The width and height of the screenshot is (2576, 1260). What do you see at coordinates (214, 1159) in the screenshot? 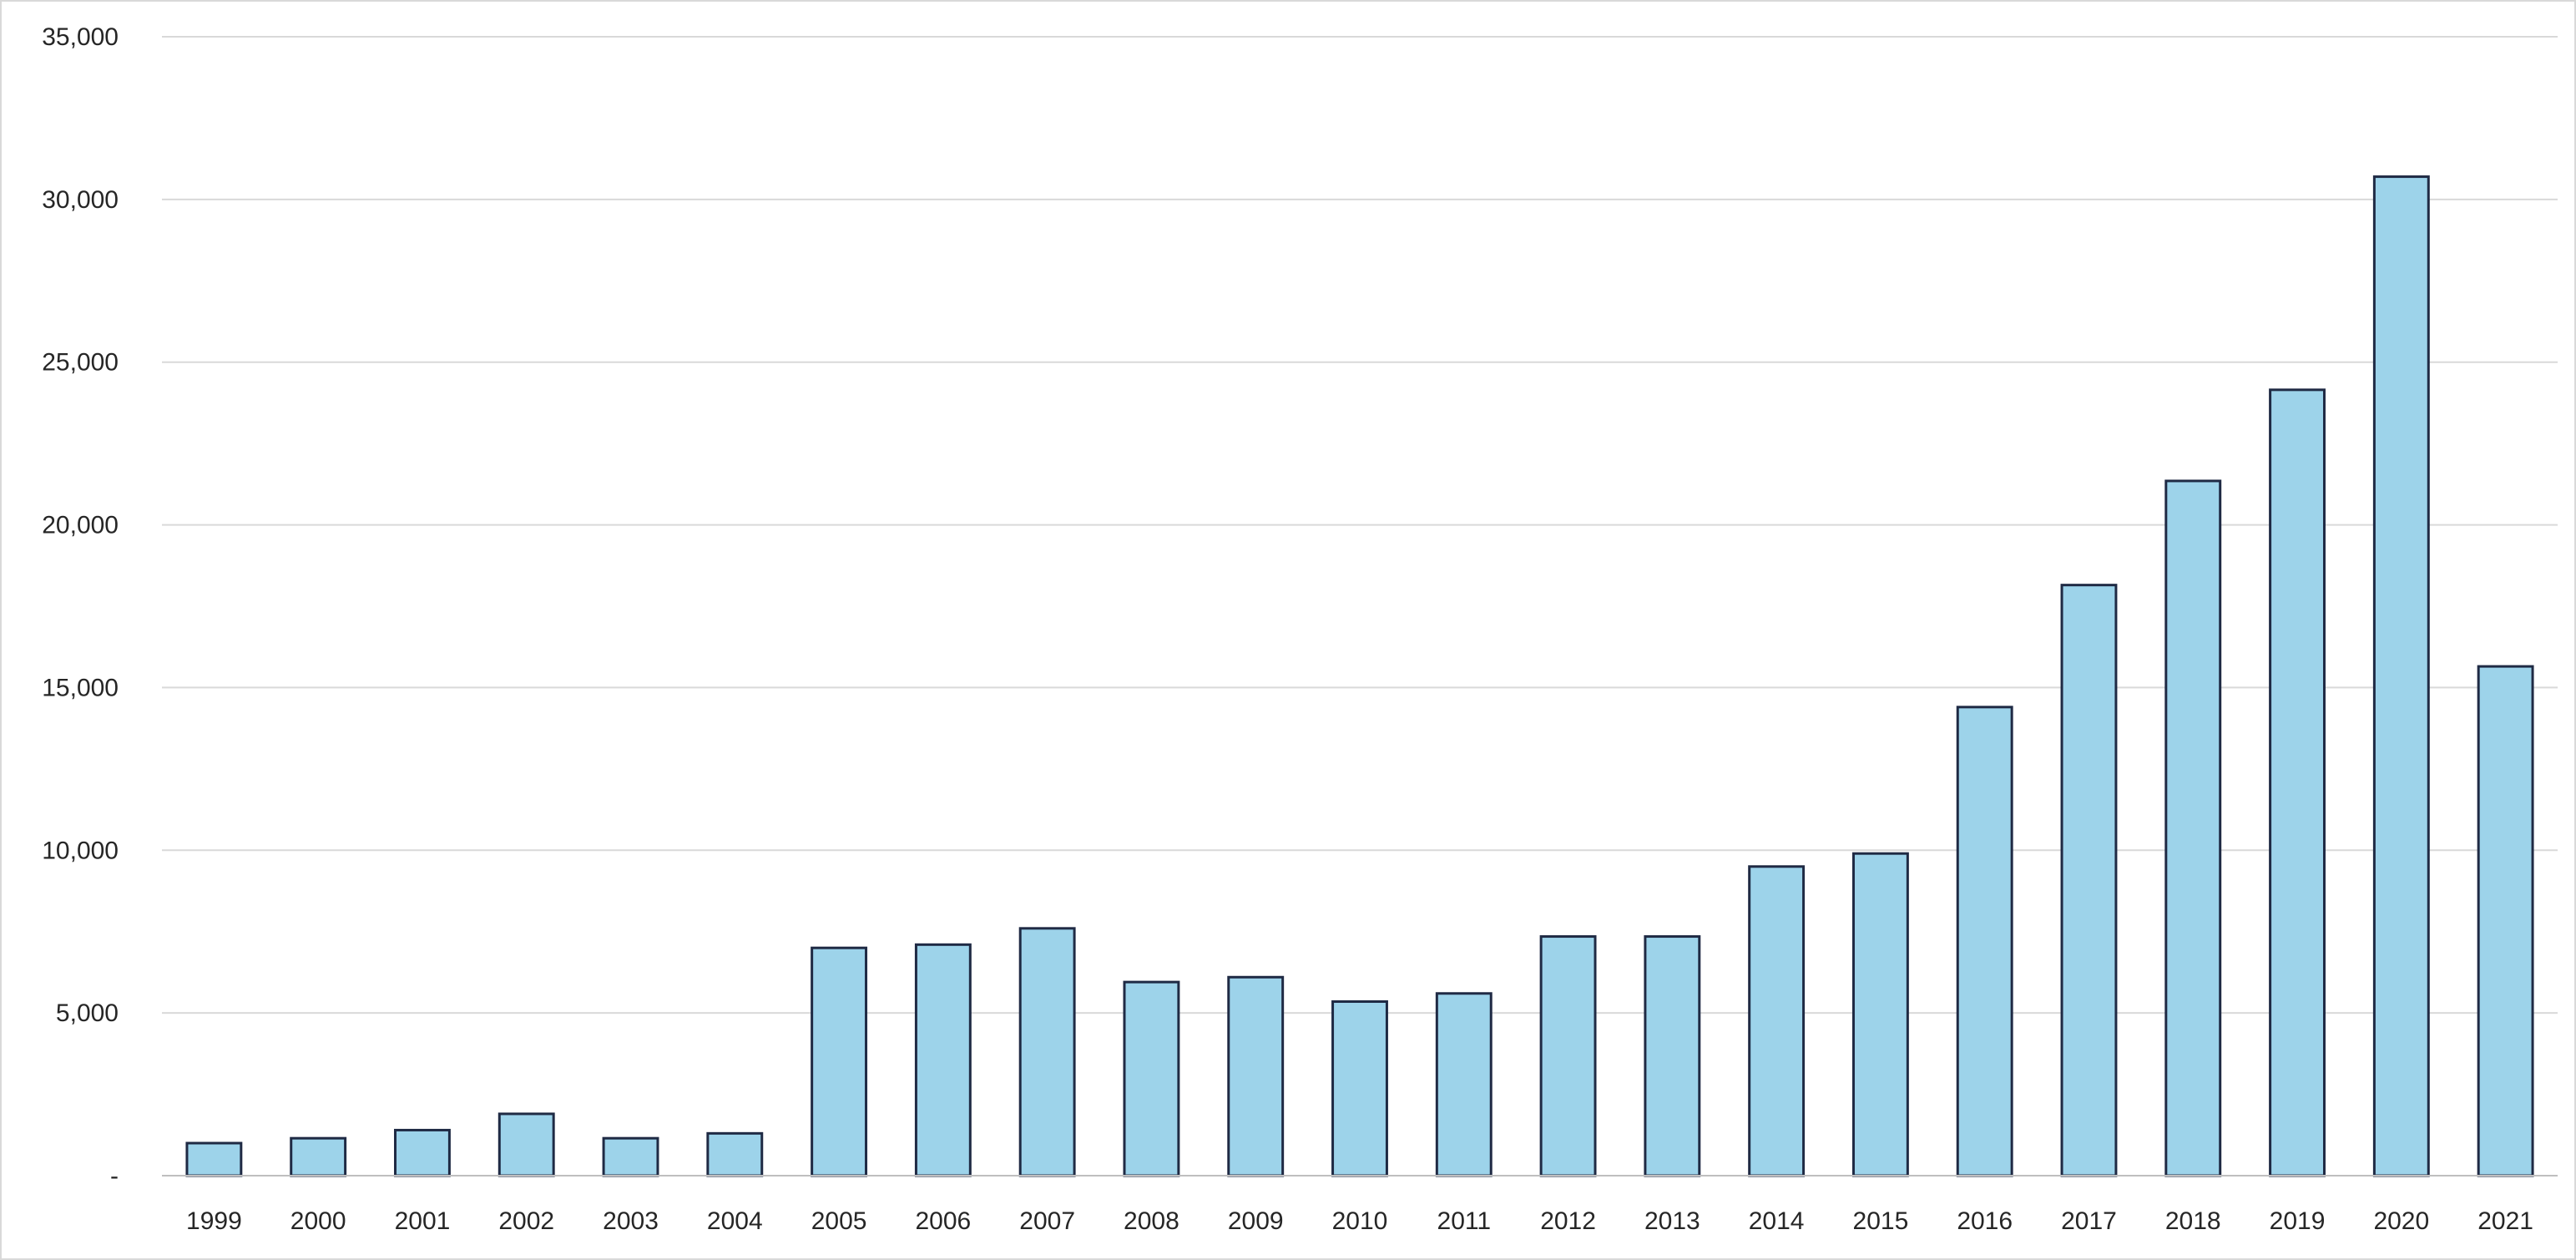
I see `bar-1999` at bounding box center [214, 1159].